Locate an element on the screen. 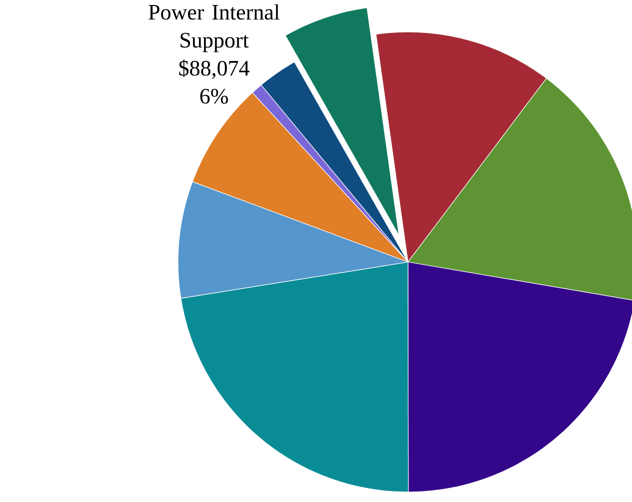  text: 6% is located at coordinates (214, 96).